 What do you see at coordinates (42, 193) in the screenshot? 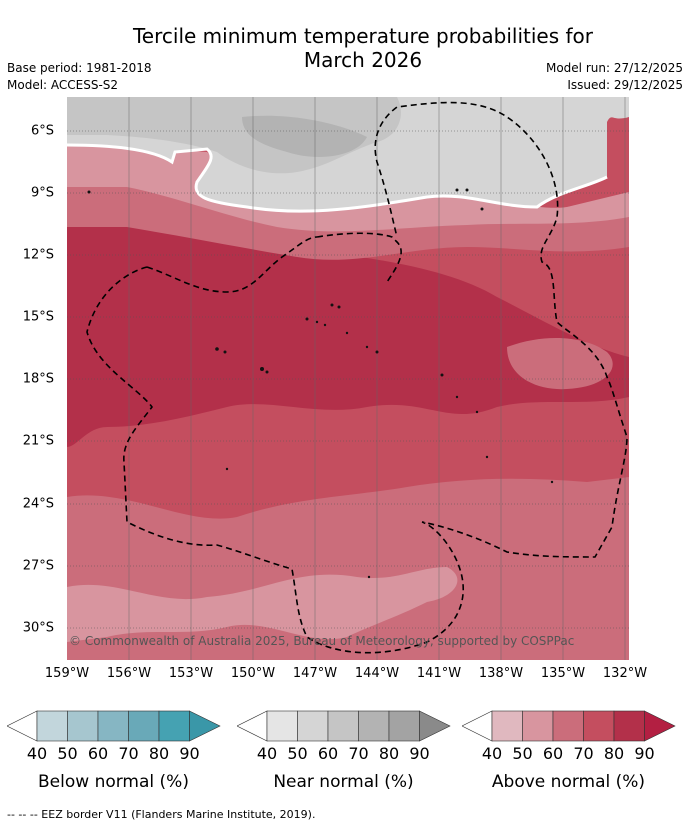
I see `lat-label: 9°S` at bounding box center [42, 193].